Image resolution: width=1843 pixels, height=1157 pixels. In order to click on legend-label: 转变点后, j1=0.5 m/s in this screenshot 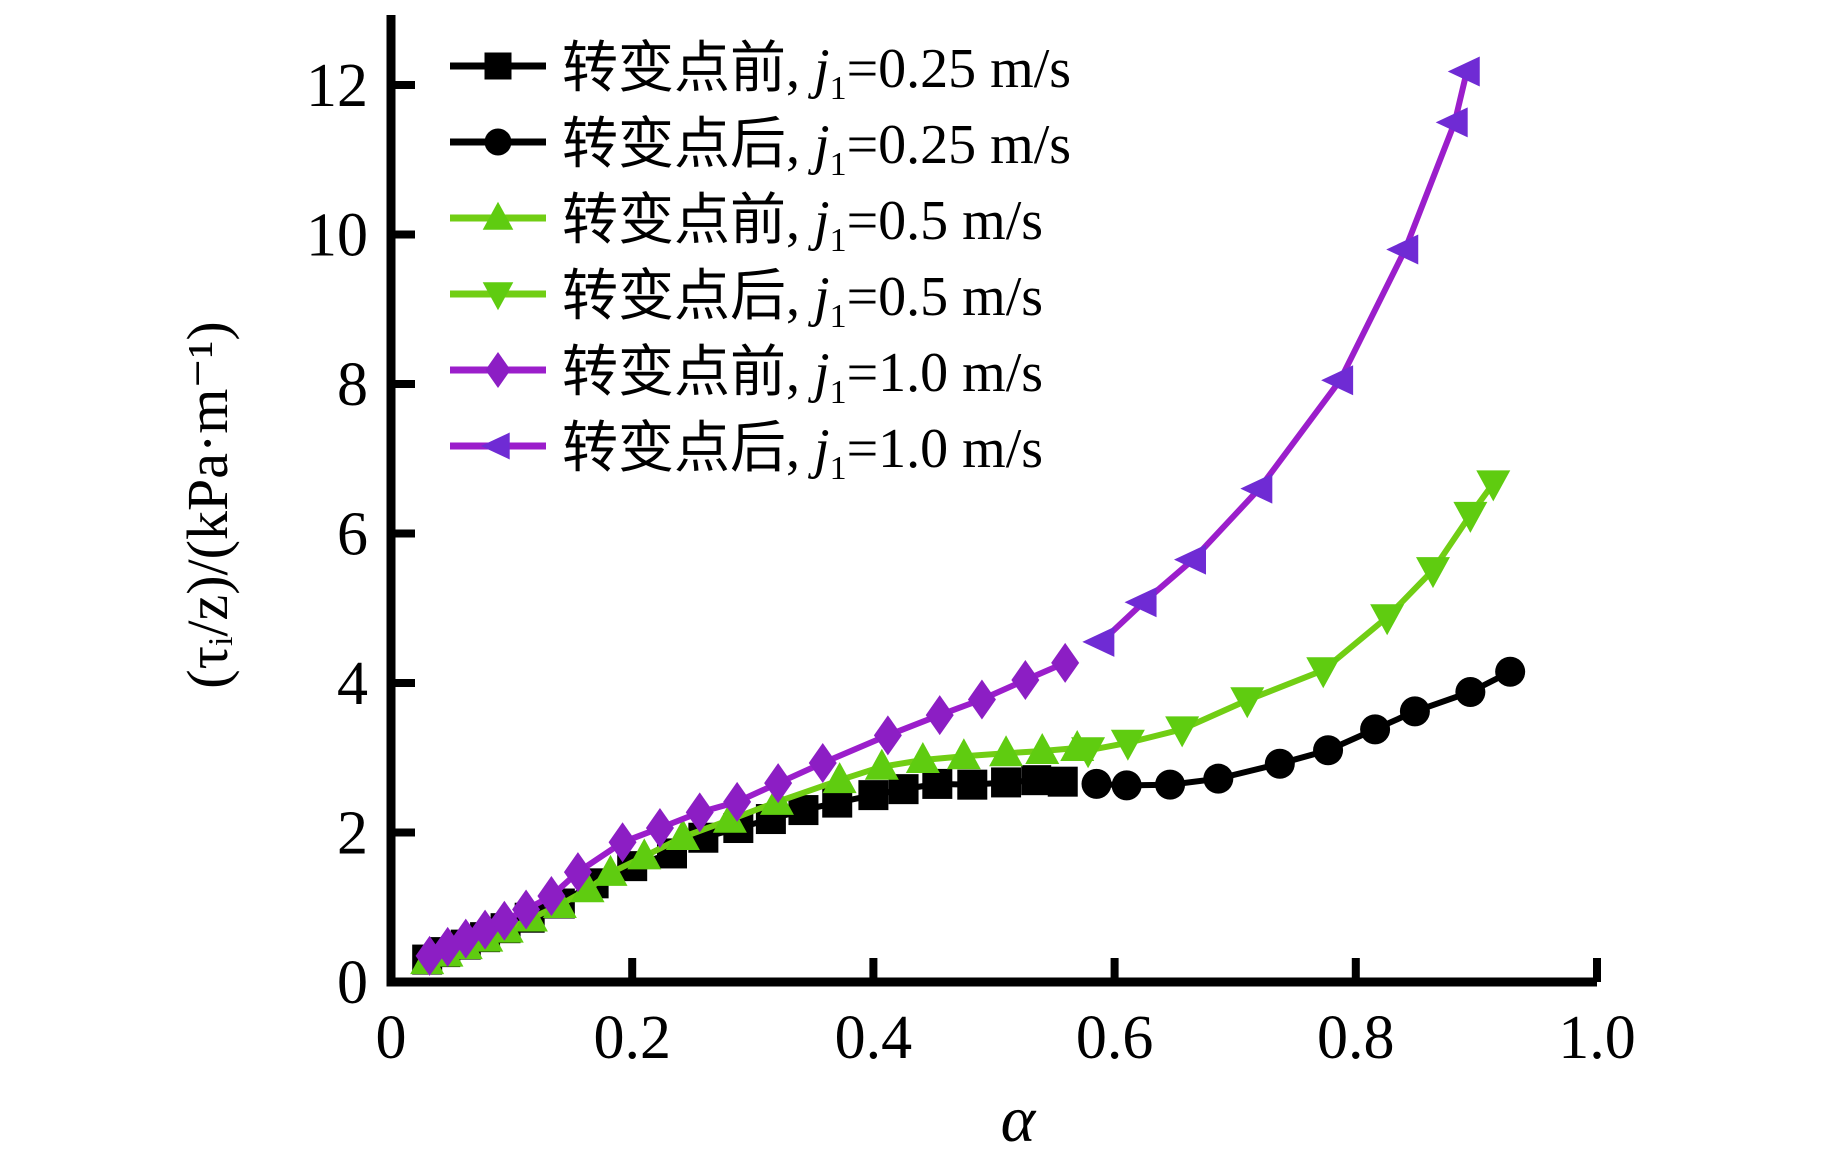, I will do `click(803, 301)`.